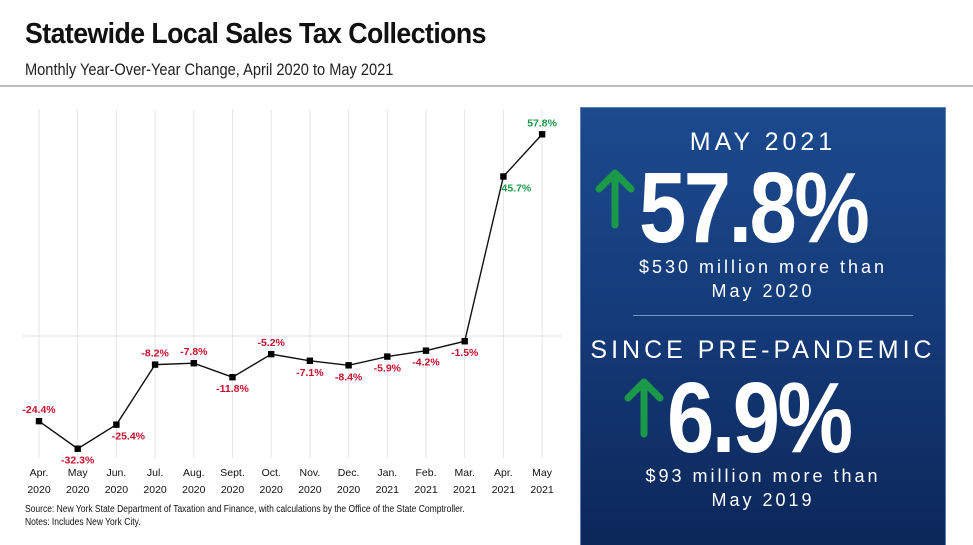 The width and height of the screenshot is (973, 545). What do you see at coordinates (763, 142) in the screenshot?
I see `may-2021-heading: MAY 2021` at bounding box center [763, 142].